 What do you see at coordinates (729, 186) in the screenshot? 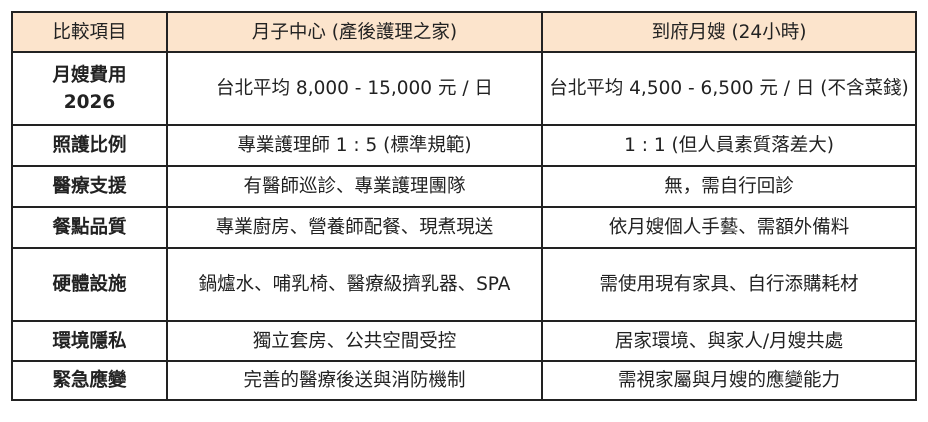
I see `cell-home: 無，需自行回診` at bounding box center [729, 186].